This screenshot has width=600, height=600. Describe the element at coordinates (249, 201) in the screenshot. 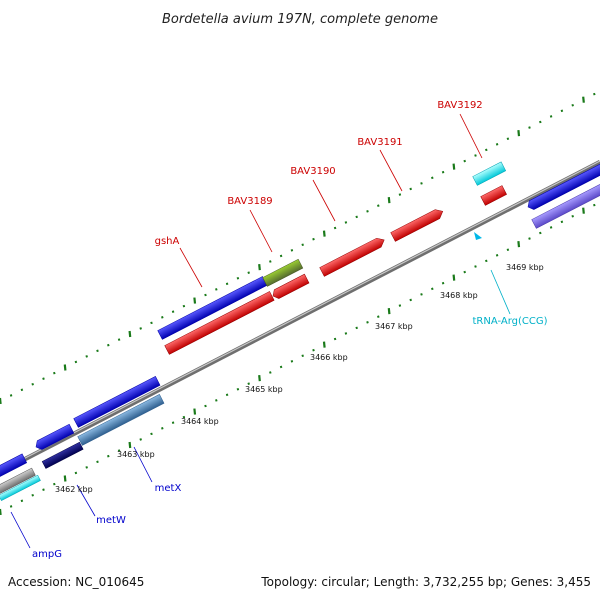

I see `gene-label-bav3189: BAV3189` at that location.